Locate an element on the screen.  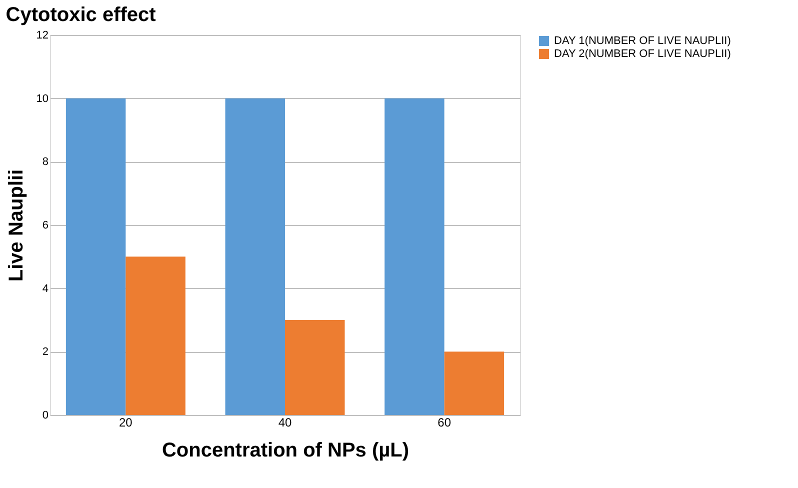
x-axis-title: Concentration of NPs (µL) is located at coordinates (286, 451).